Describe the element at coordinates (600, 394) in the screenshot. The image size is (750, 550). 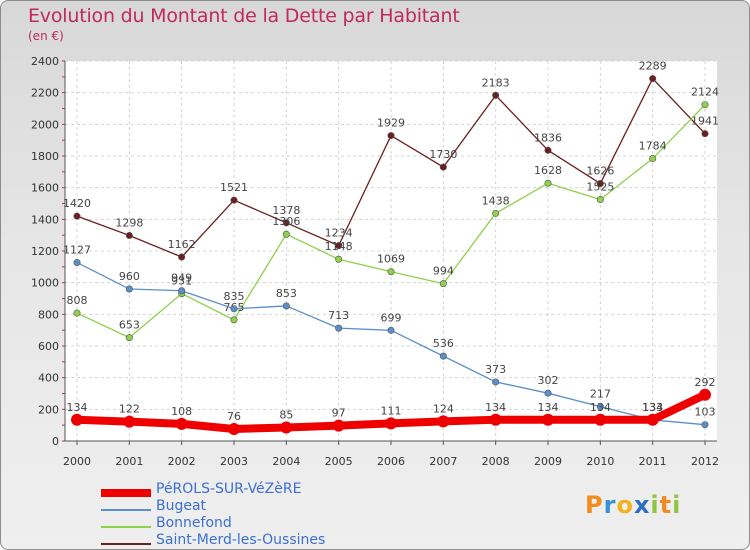
I see `data-label: 217` at that location.